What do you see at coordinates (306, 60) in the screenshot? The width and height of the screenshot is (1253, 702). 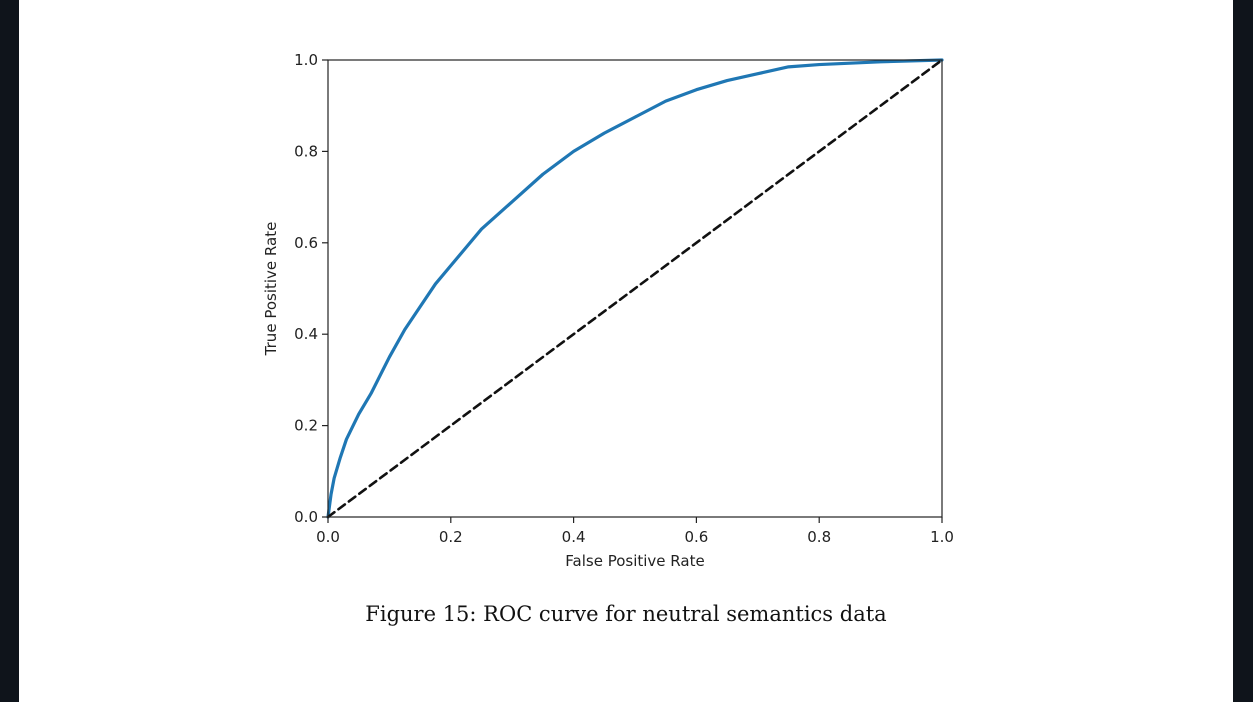 I see `y-tick-label: 1.0` at bounding box center [306, 60].